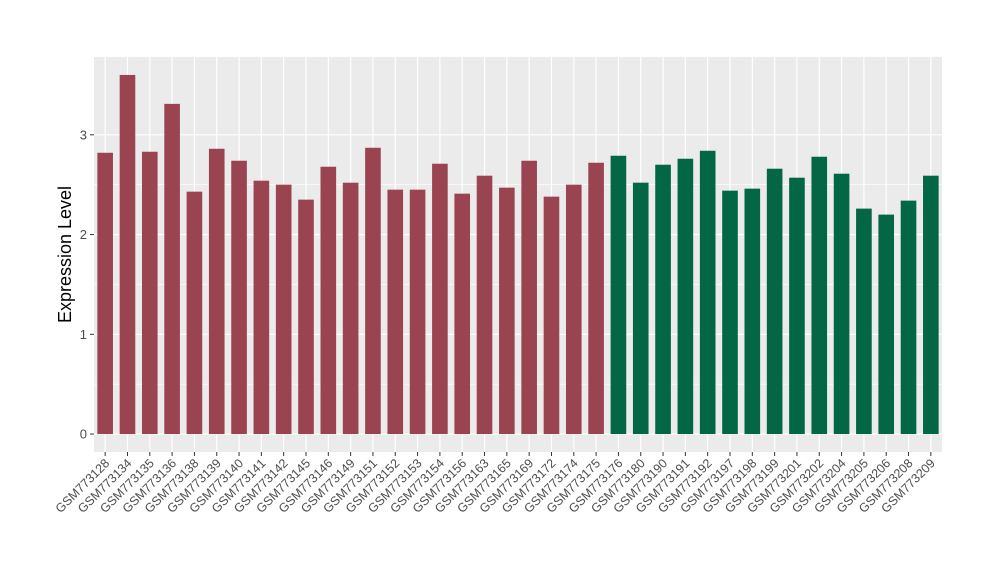  What do you see at coordinates (83, 234) in the screenshot?
I see `y-tick-label: 2` at bounding box center [83, 234].